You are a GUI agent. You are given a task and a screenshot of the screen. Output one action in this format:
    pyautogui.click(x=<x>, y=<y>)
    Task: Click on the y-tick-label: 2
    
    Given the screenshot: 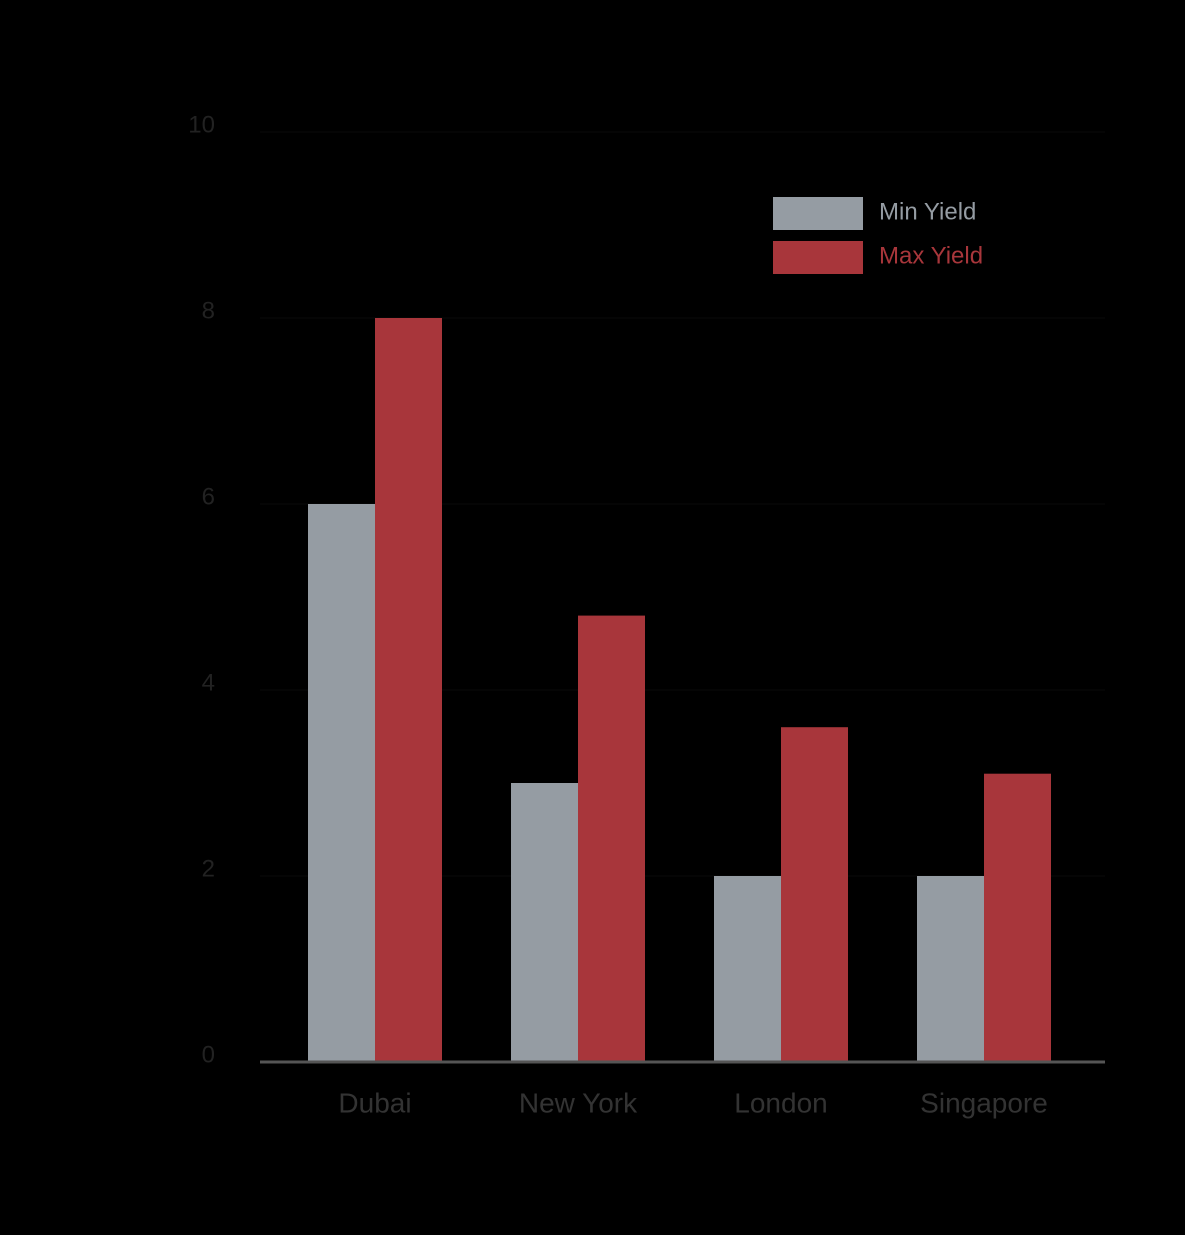 What is the action you would take?
    pyautogui.click(x=208, y=868)
    